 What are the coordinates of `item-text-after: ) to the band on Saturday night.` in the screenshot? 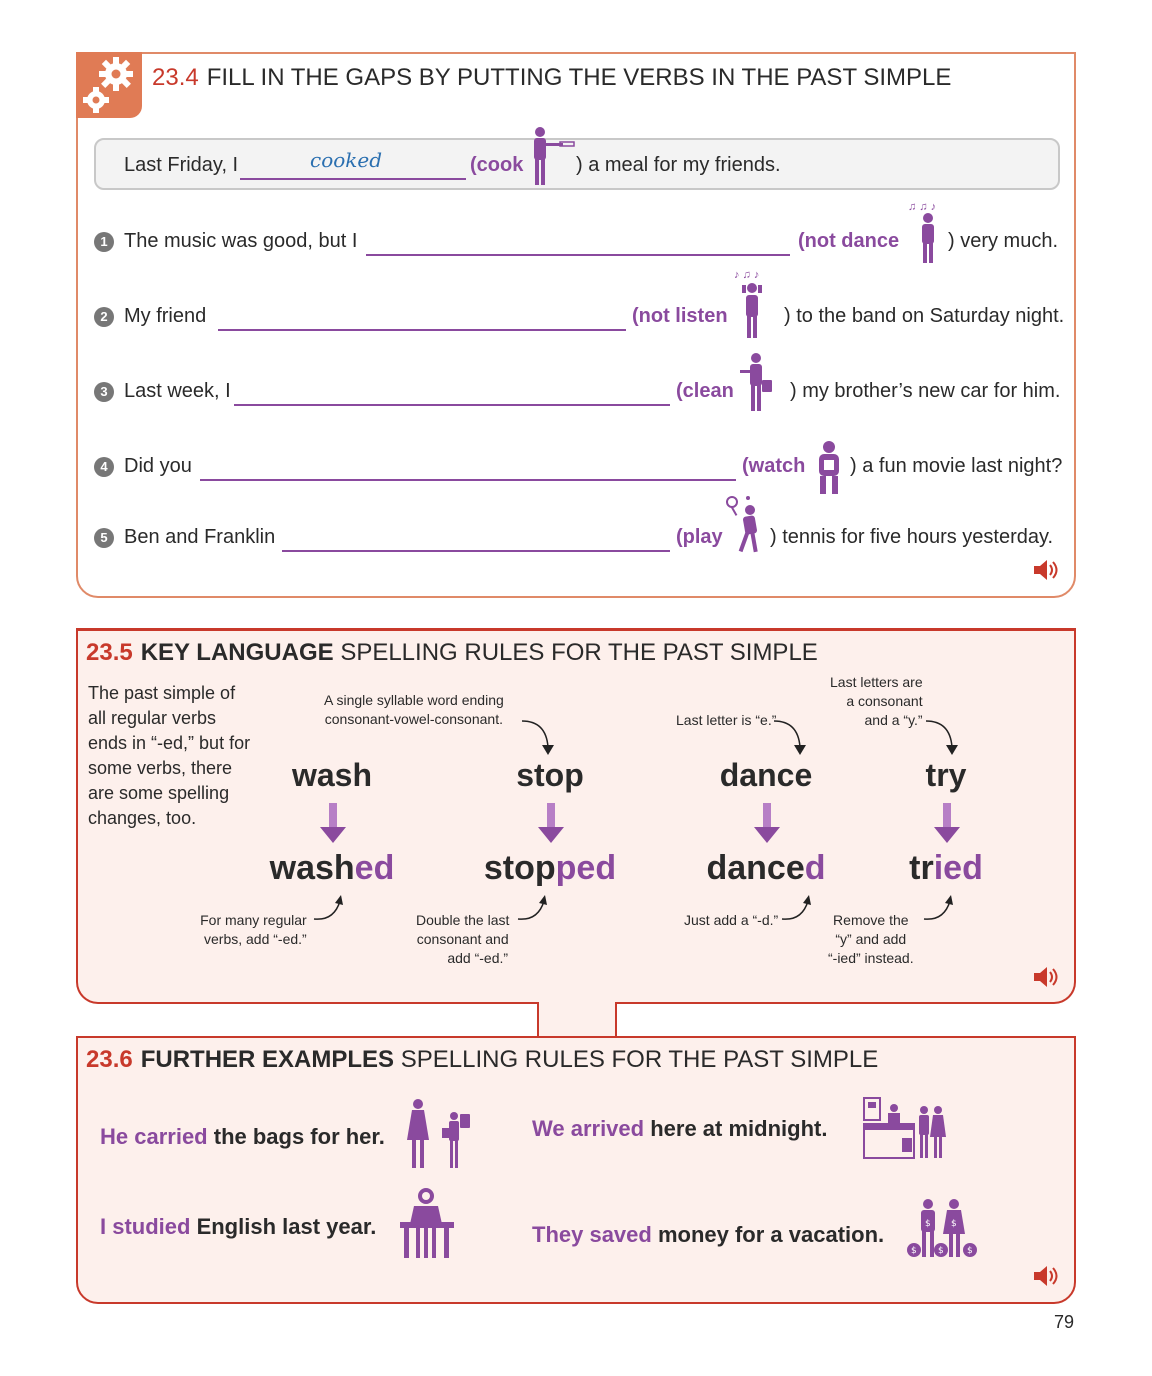 It's located at (924, 316).